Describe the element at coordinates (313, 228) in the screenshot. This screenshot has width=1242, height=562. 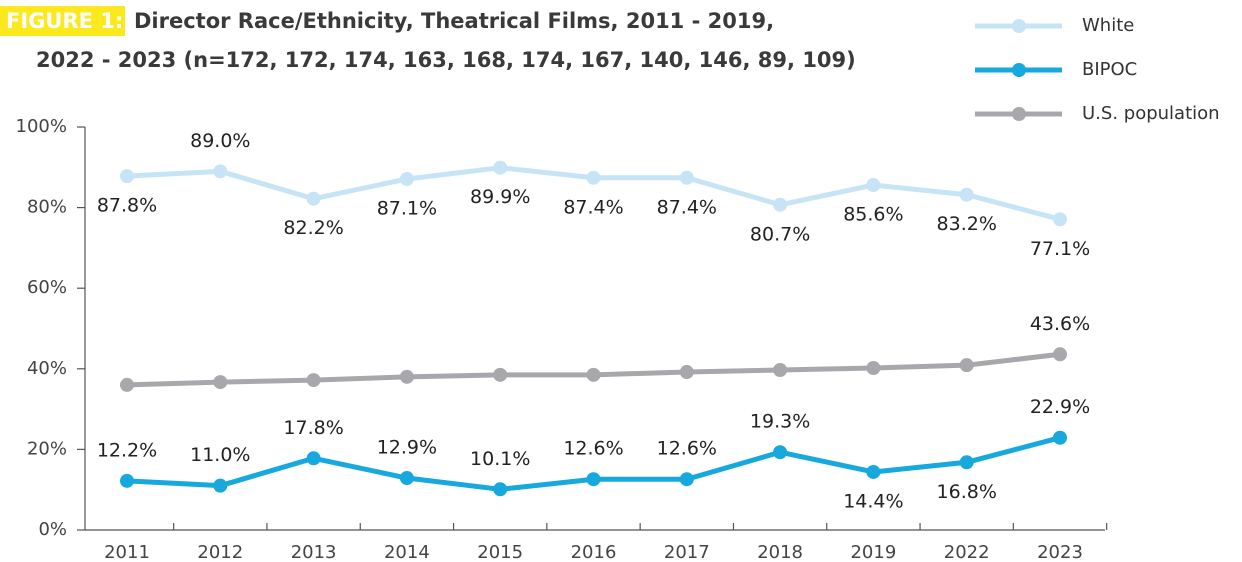
I see `data-label: 82.2%` at that location.